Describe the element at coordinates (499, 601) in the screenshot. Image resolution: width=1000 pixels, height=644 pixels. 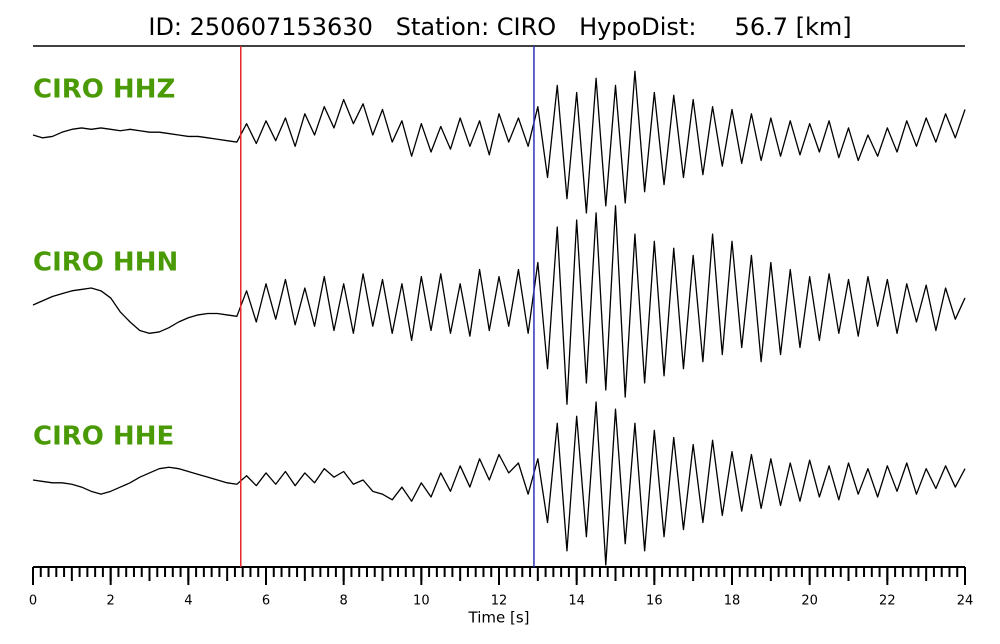
I see `x-tick-label: 12` at that location.